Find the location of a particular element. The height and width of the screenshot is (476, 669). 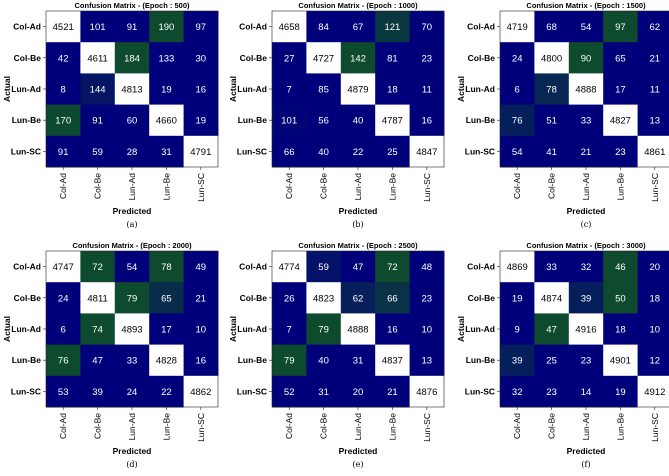

x-tick-label: Col-Ad is located at coordinates (517, 426).